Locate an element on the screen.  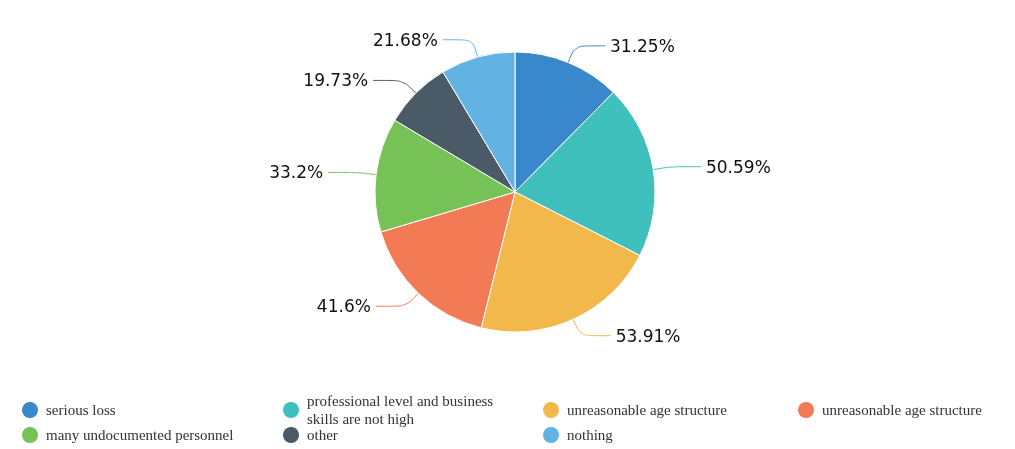
data-label: 31.25% is located at coordinates (642, 45).